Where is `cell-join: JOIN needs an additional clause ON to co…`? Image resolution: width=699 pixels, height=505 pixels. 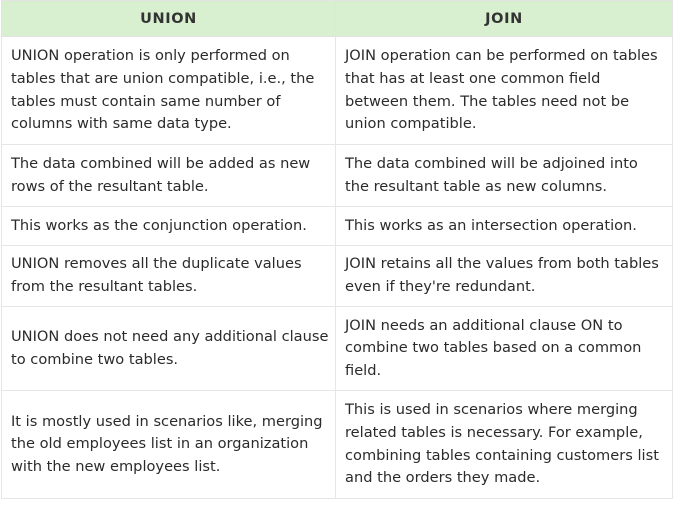
cell-join: JOIN needs an additional clause ON to co… is located at coordinates (504, 348).